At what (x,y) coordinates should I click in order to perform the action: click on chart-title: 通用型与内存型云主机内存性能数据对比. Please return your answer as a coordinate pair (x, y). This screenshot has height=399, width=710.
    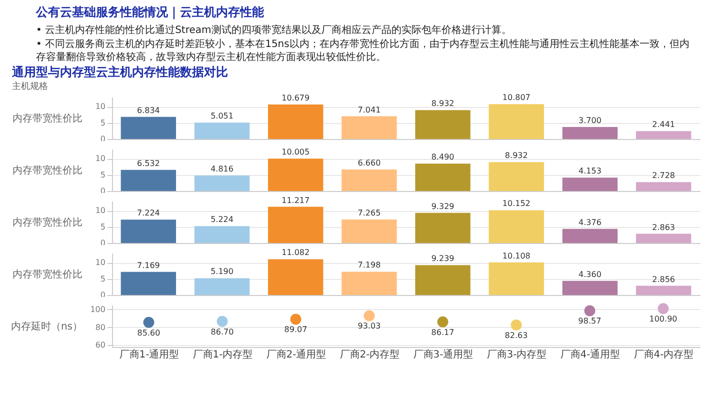
    Looking at the image, I should click on (119, 72).